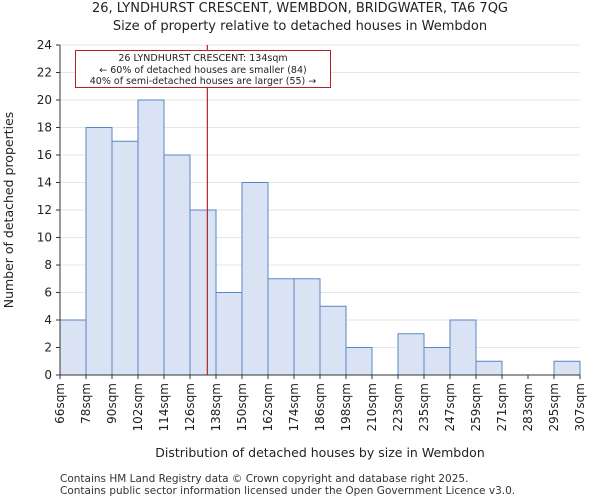 The width and height of the screenshot is (600, 500). I want to click on x-tick-label: 210sqm, so click(372, 407).